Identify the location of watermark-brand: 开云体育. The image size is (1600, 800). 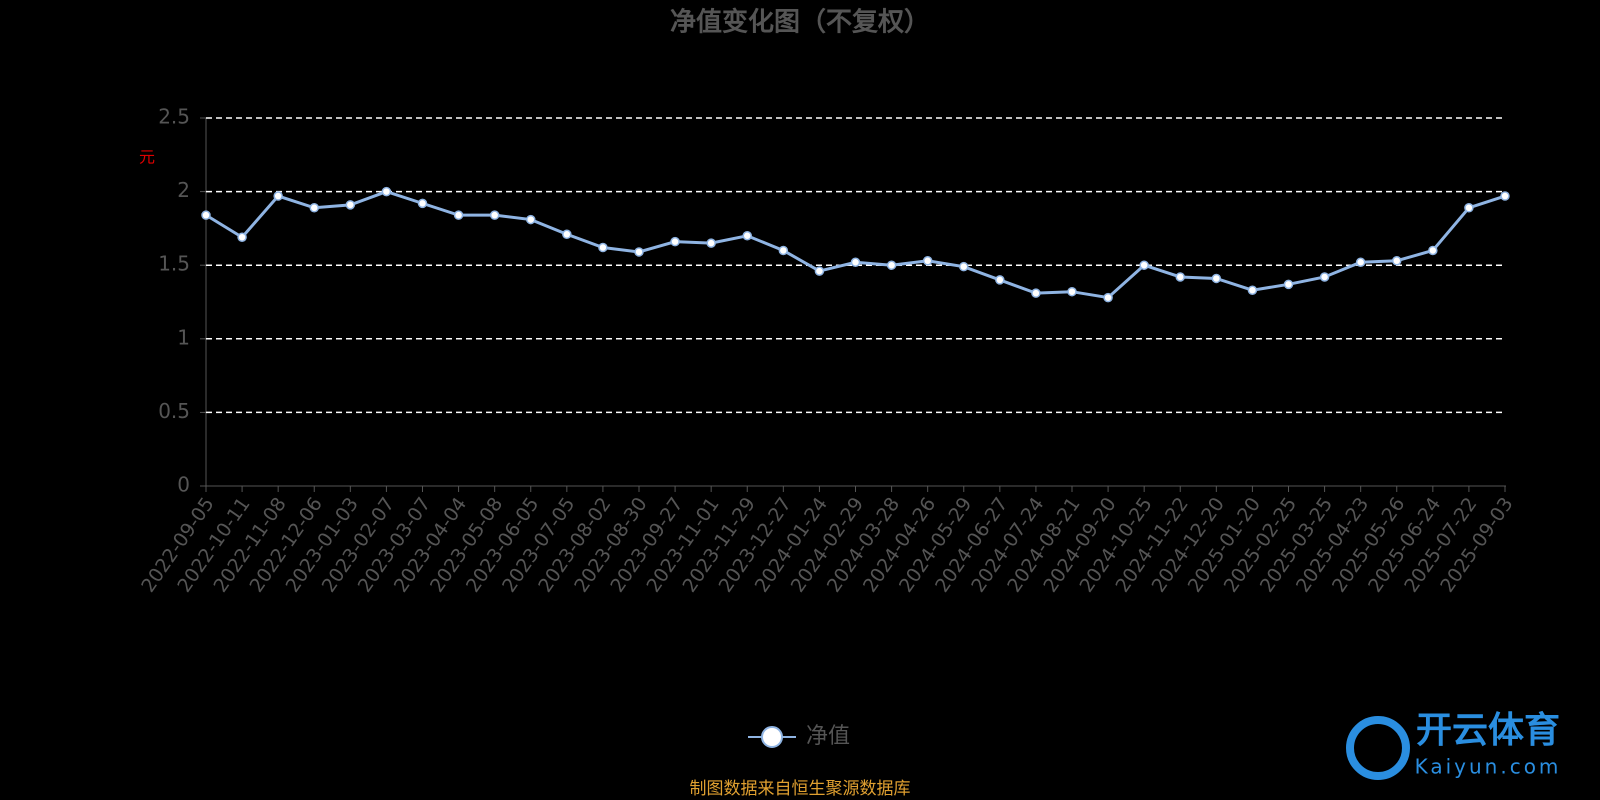
(1488, 730).